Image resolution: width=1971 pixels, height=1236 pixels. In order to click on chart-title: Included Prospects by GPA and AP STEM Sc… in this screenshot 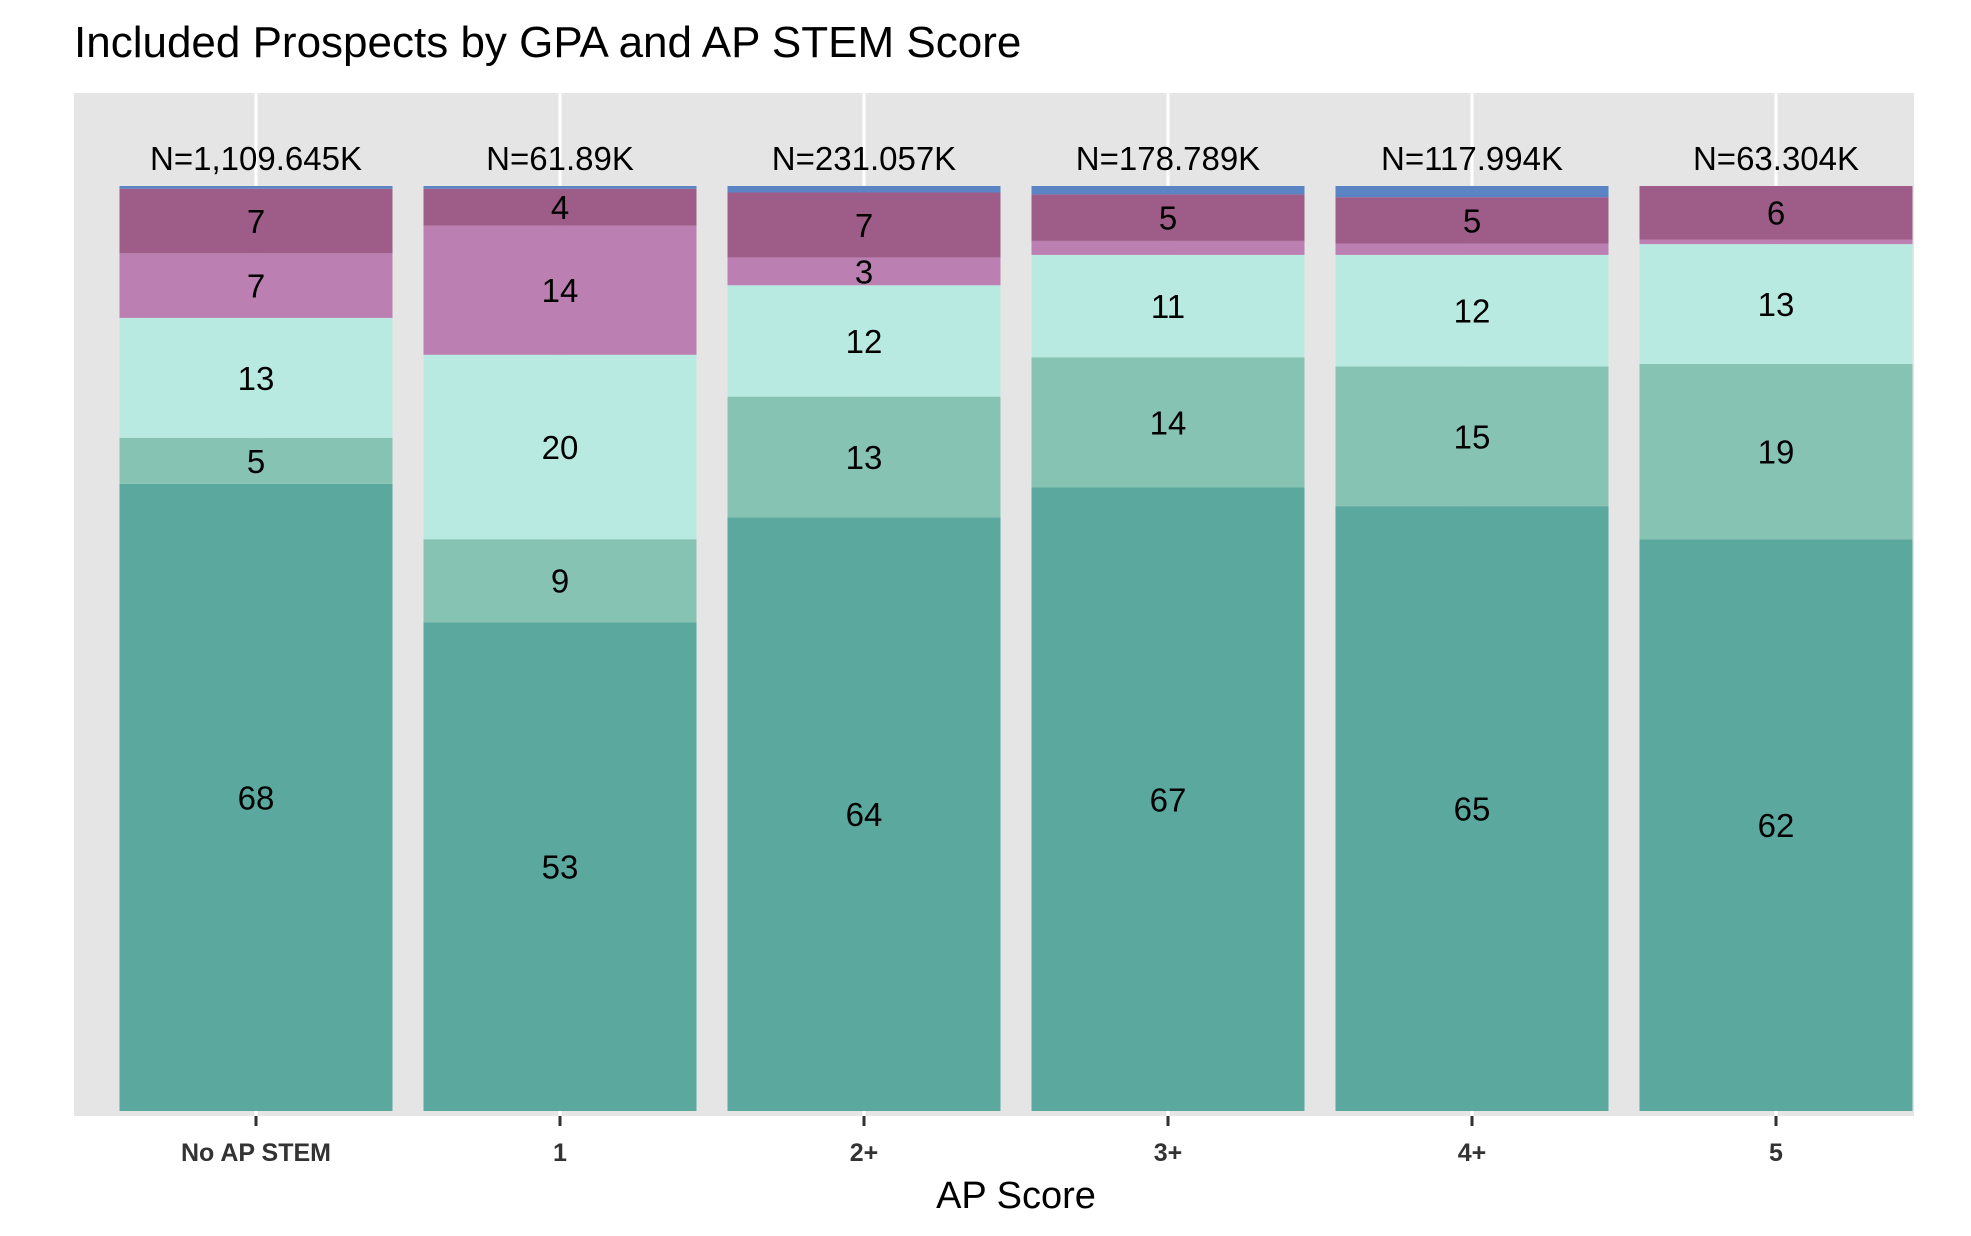, I will do `click(547, 42)`.